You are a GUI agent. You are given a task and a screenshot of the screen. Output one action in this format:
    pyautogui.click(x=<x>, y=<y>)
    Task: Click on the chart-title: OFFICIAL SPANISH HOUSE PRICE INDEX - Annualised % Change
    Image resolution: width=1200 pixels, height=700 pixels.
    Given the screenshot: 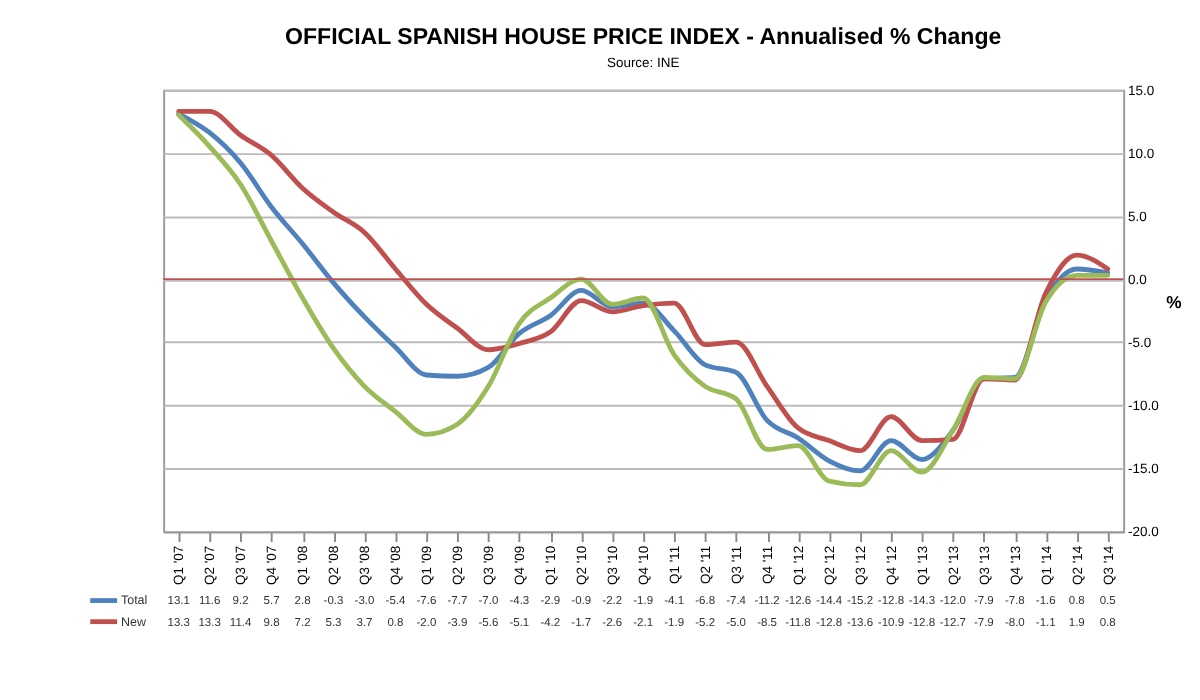 What is the action you would take?
    pyautogui.click(x=644, y=37)
    